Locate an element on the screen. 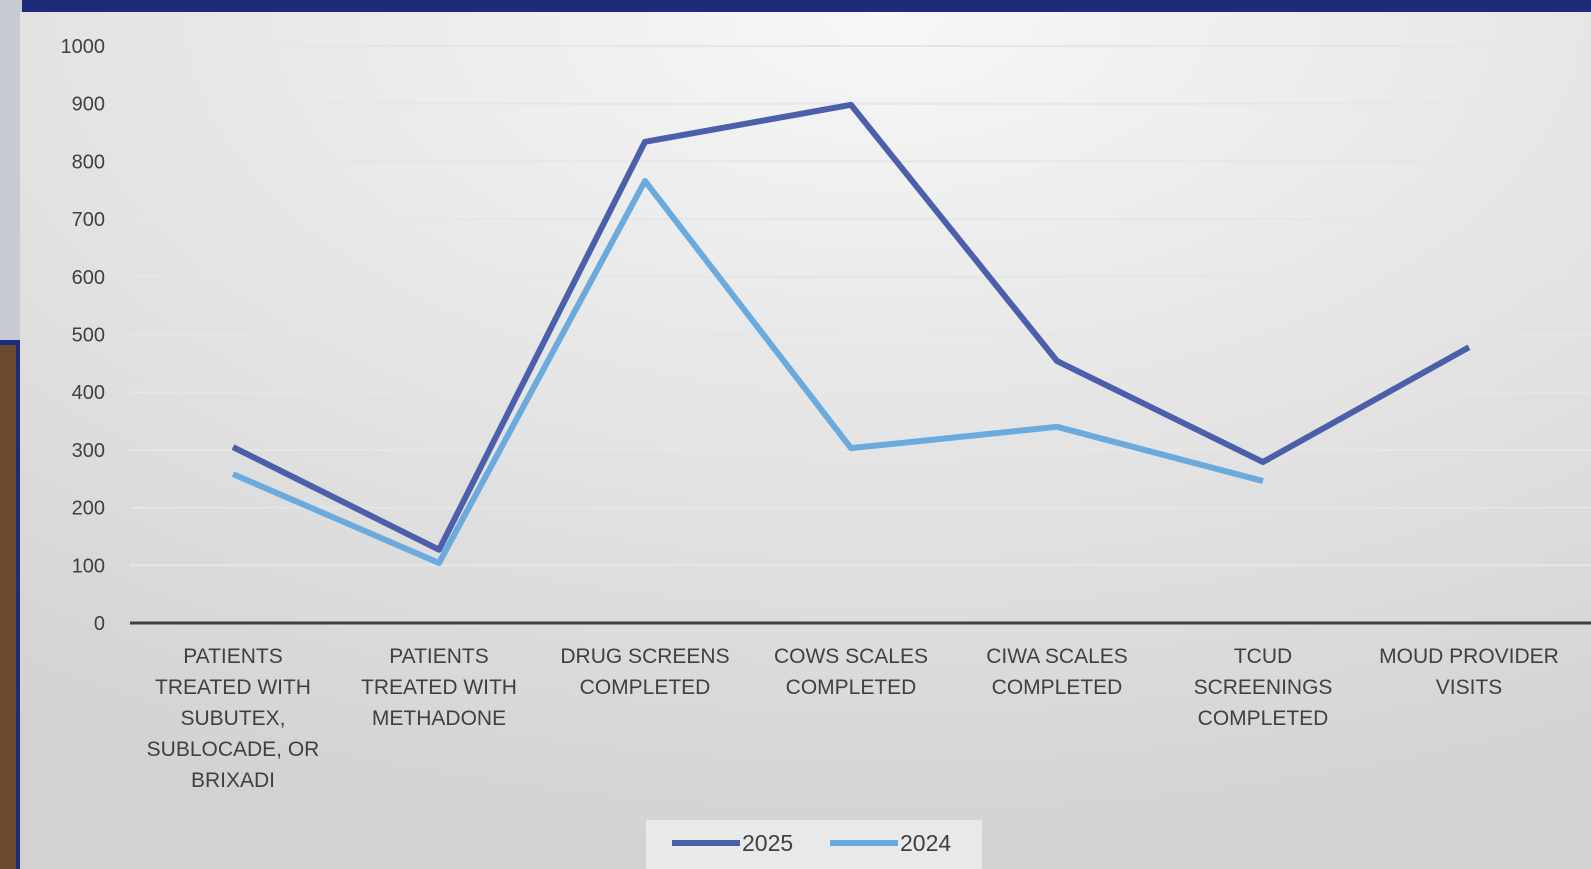  y-tick-label: 100 is located at coordinates (88, 566).